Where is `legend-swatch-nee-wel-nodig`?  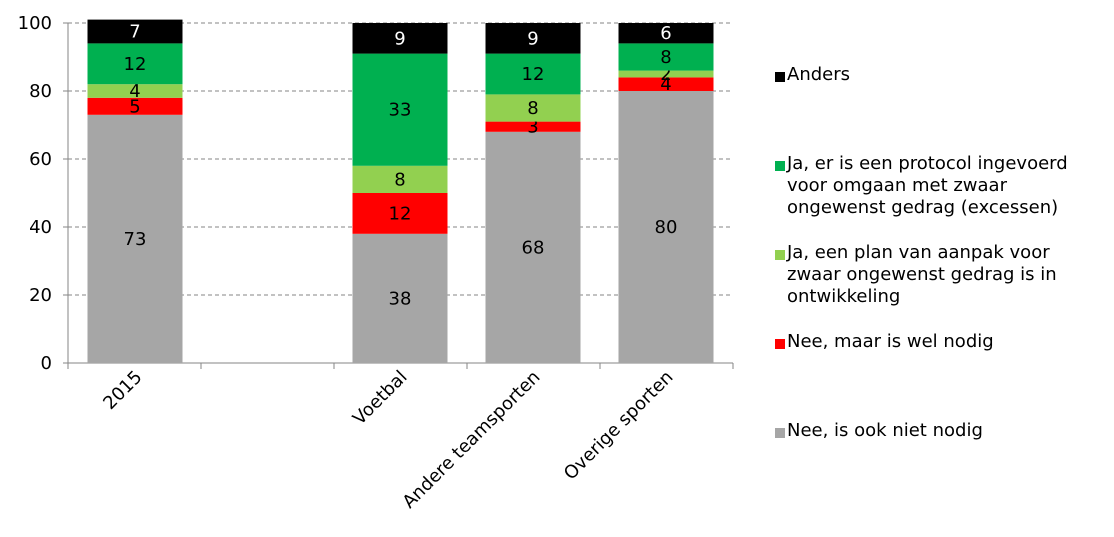
legend-swatch-nee-wel-nodig is located at coordinates (780, 344).